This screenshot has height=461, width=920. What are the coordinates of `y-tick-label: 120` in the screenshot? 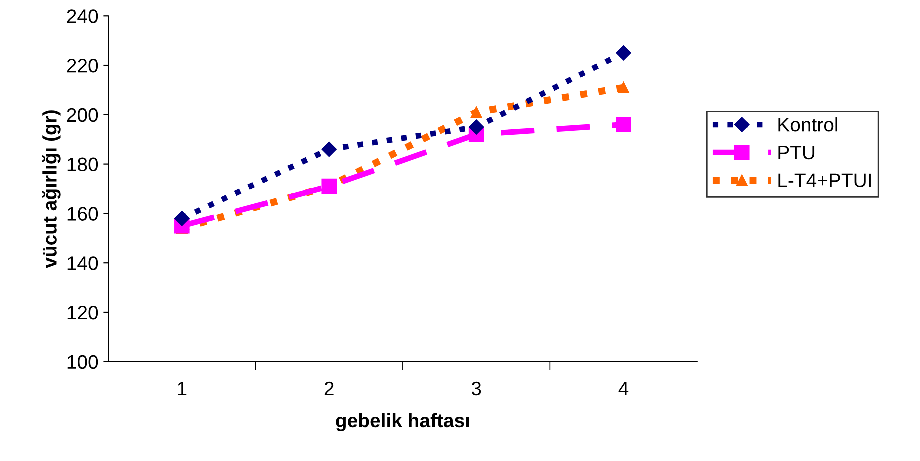 It's located at (83, 313).